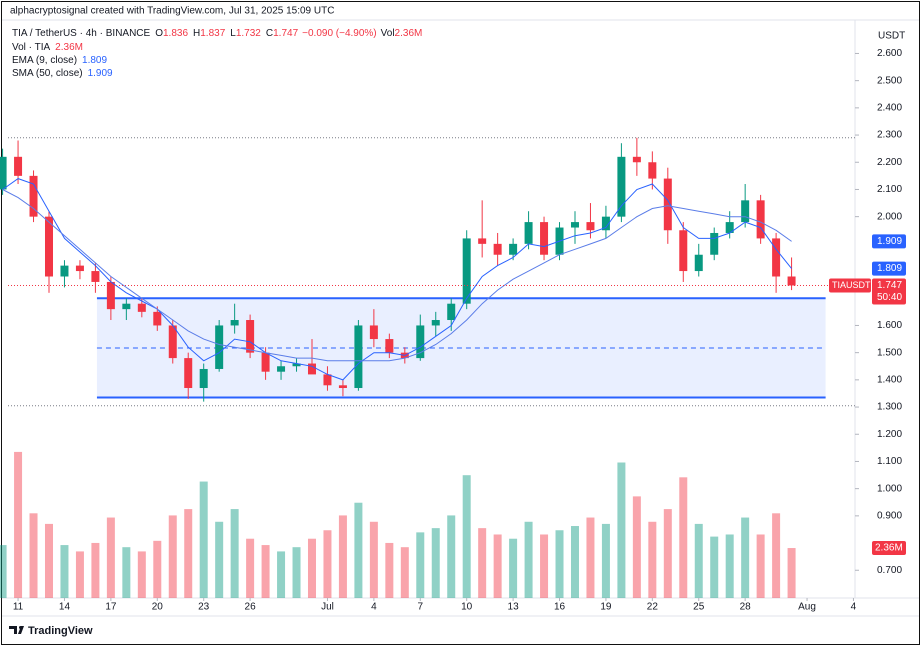 The height and width of the screenshot is (651, 921). Describe the element at coordinates (653, 607) in the screenshot. I see `x-tick-label: 22` at that location.